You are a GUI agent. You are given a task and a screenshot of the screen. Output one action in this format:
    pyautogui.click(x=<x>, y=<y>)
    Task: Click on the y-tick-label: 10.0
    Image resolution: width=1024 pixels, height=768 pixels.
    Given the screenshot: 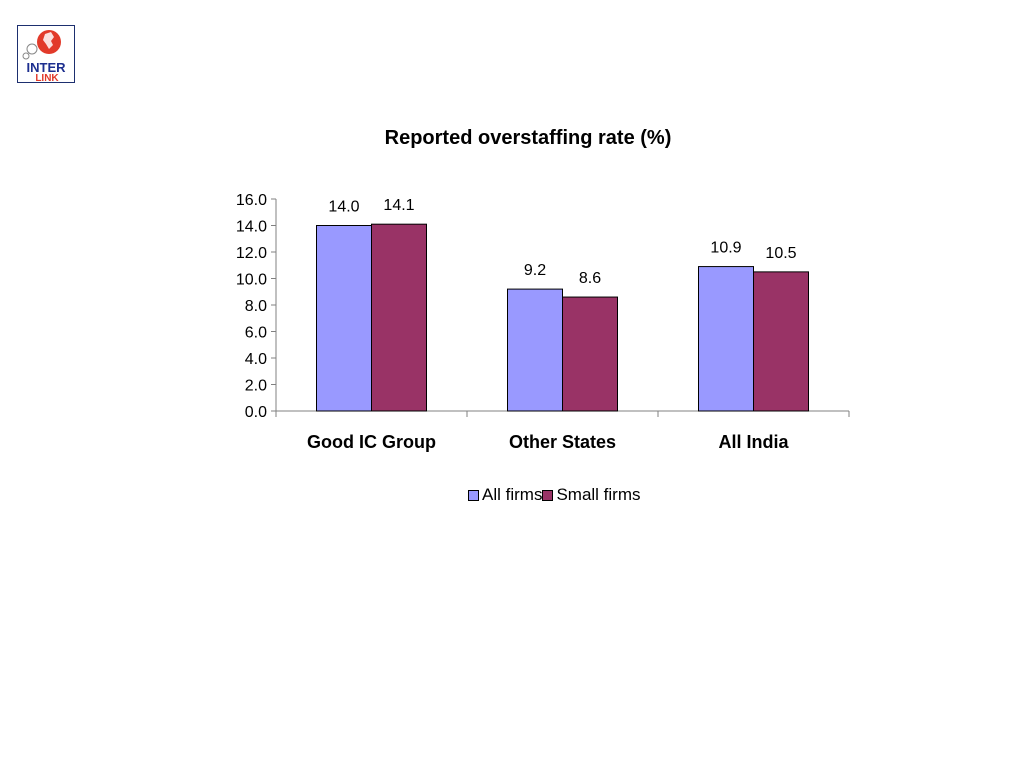 What is the action you would take?
    pyautogui.click(x=251, y=280)
    